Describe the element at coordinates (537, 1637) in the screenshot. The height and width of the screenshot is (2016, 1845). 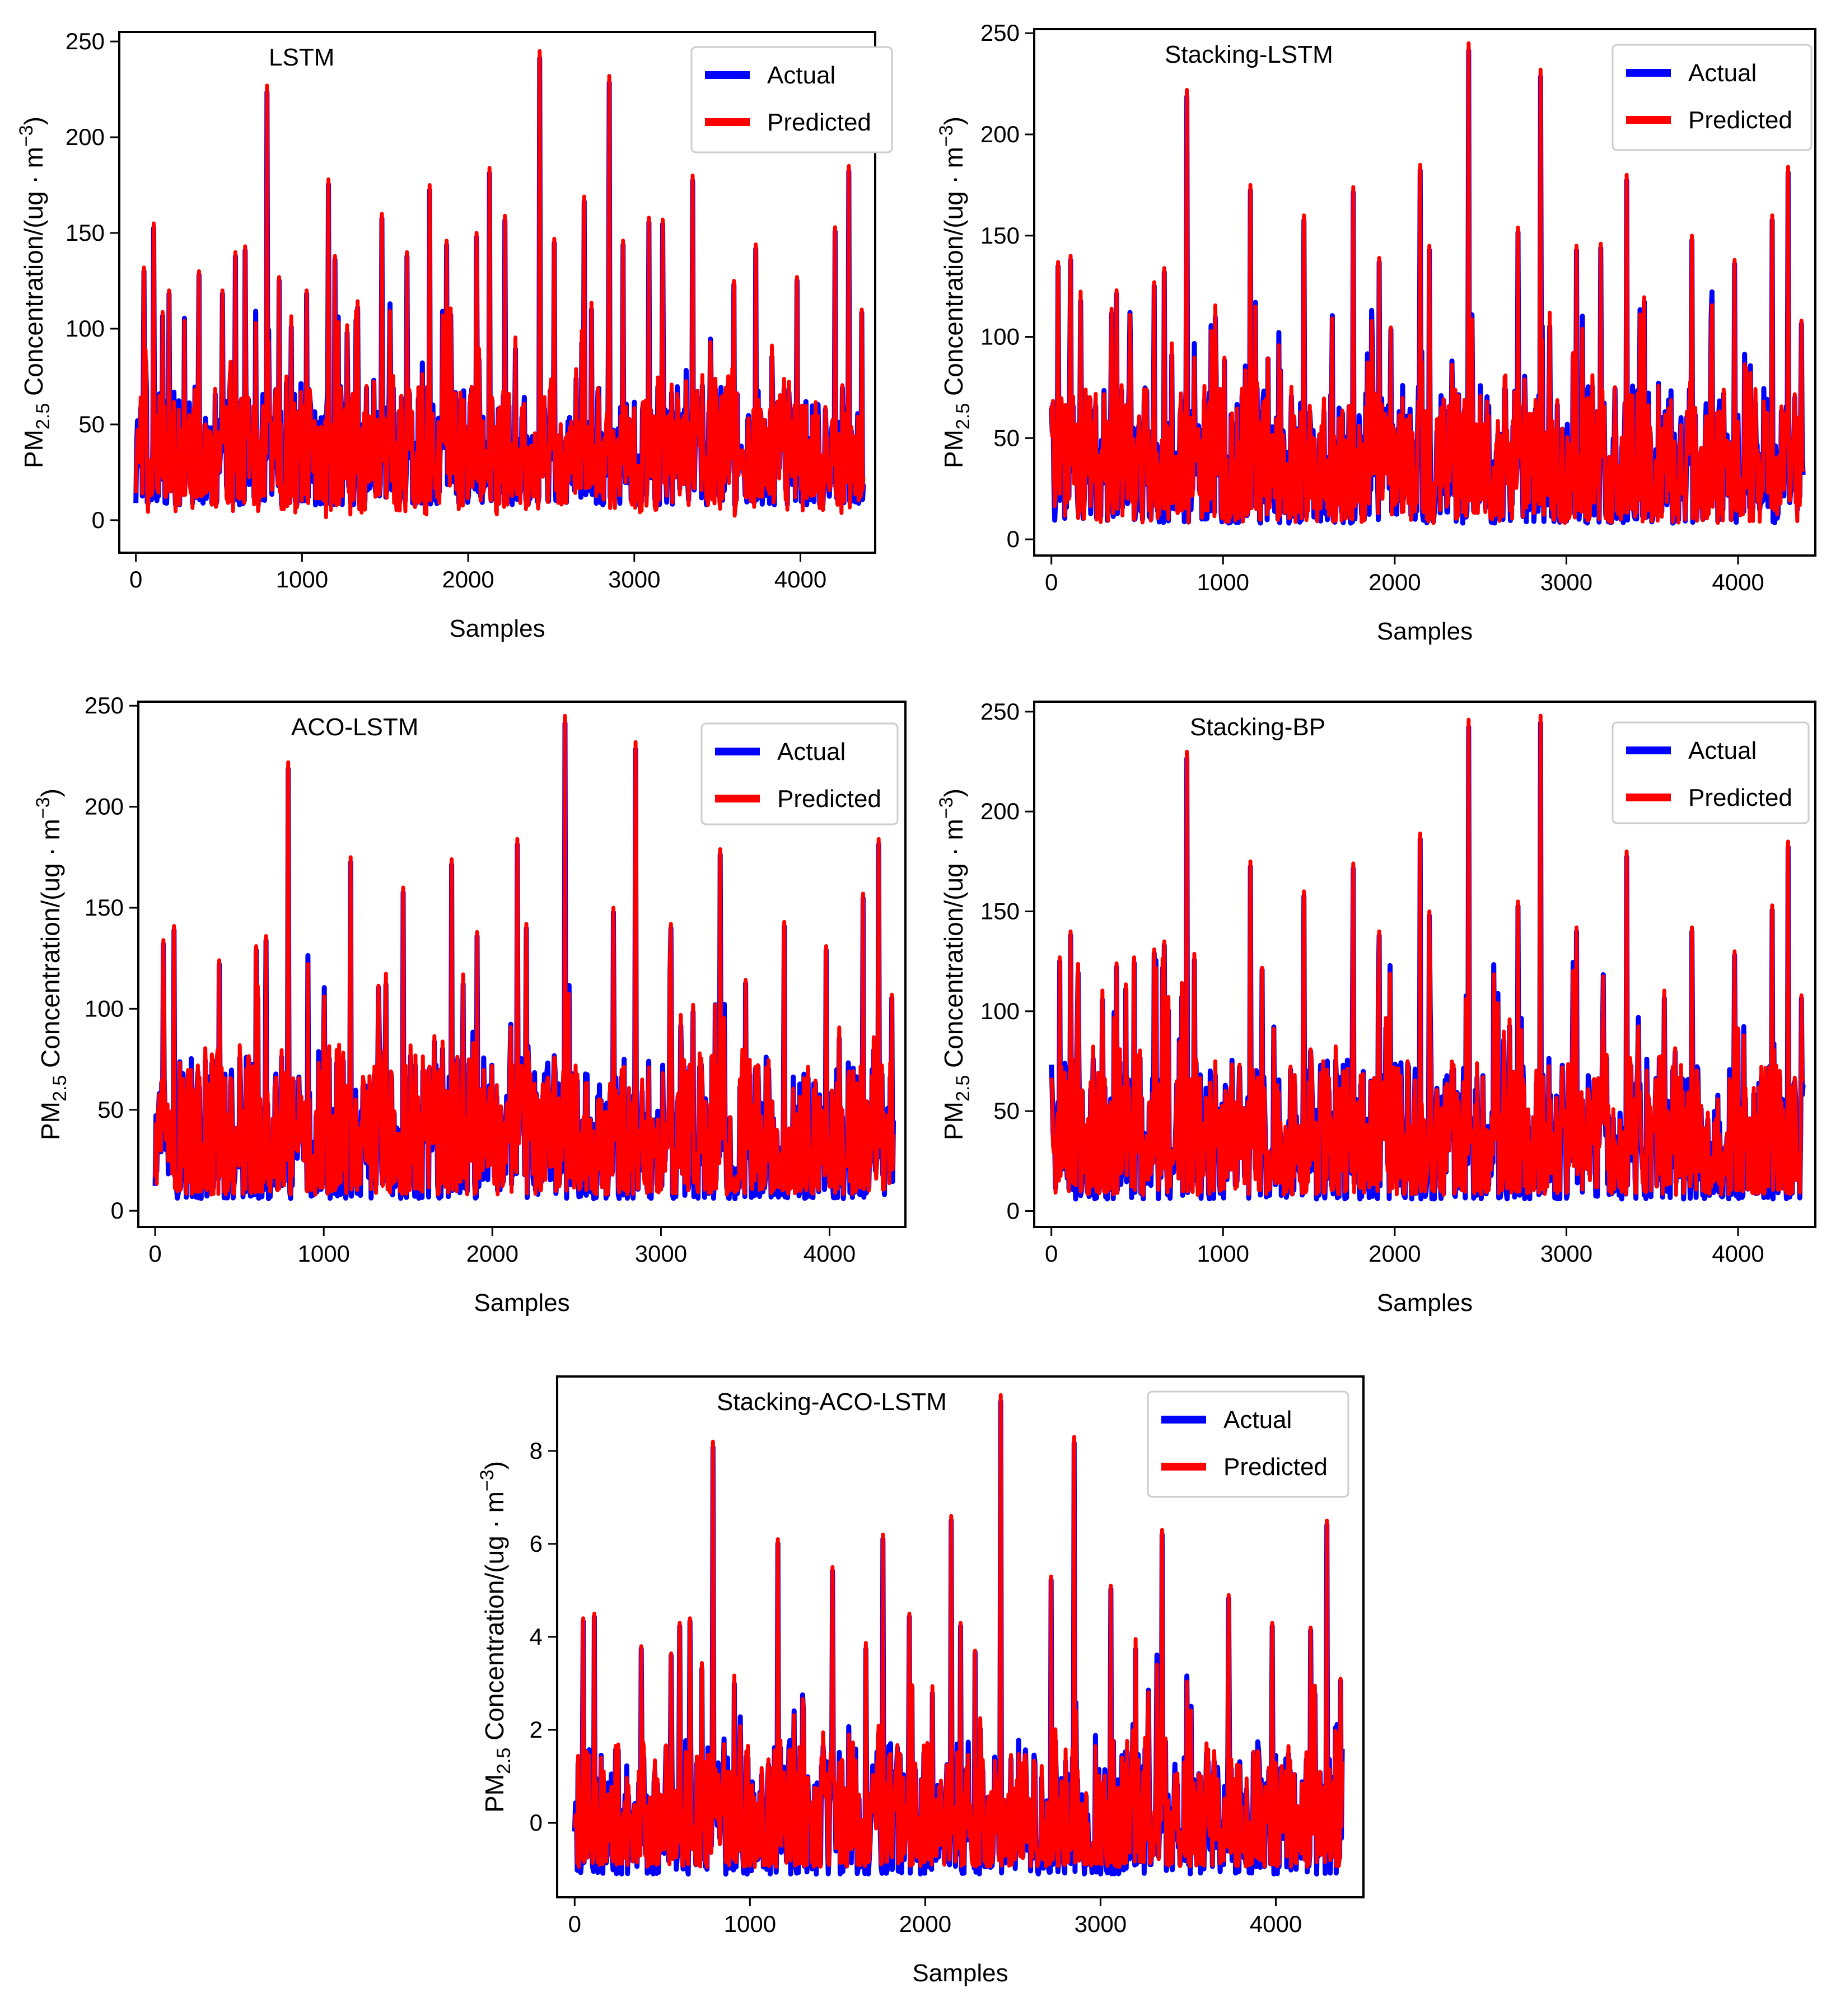
I see `y-tick-label: 4` at that location.